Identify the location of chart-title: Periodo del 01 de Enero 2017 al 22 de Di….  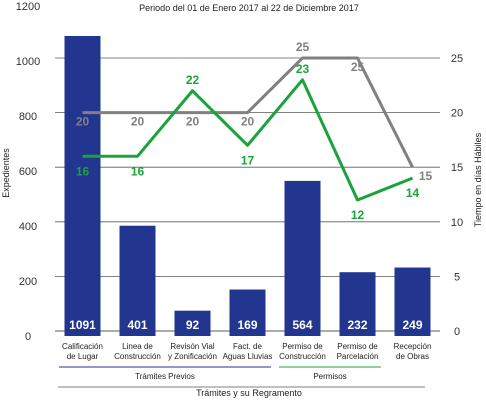
(249, 8).